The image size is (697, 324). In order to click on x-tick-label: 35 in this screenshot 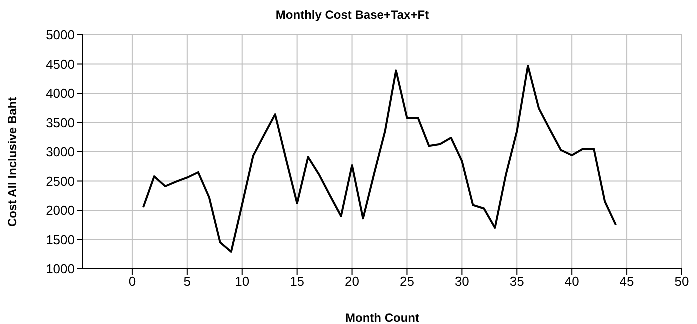, I will do `click(517, 282)`.